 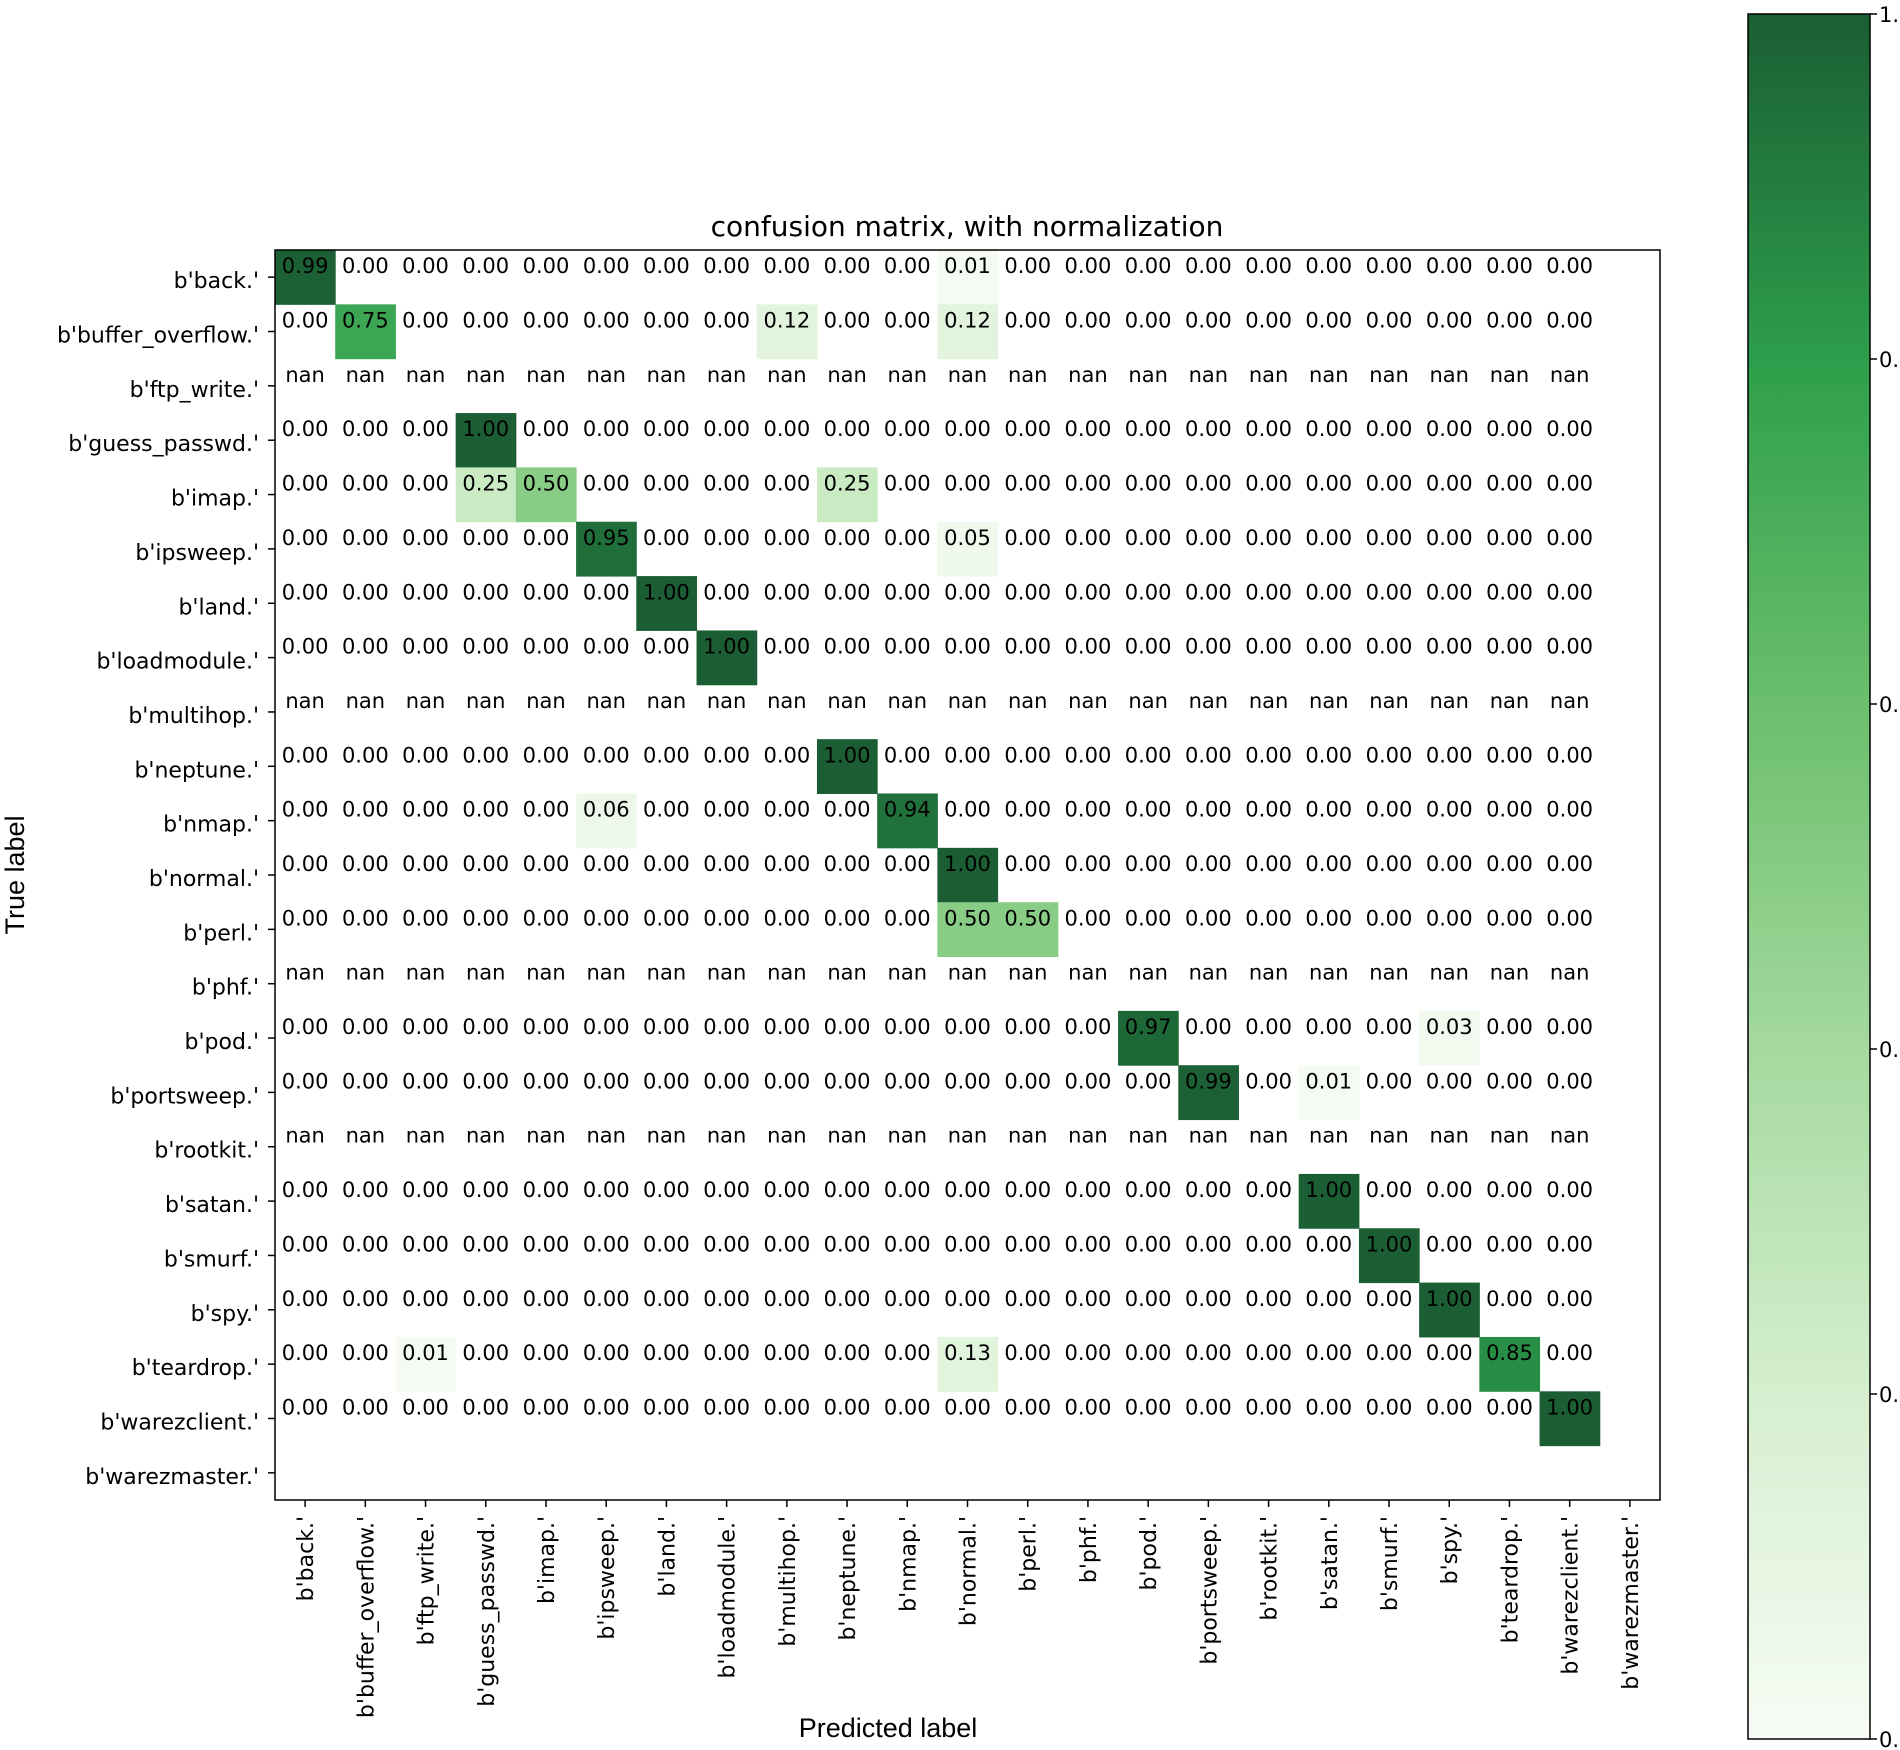 What do you see at coordinates (204, 879) in the screenshot?
I see `y-tick-label: b'normal.'` at bounding box center [204, 879].